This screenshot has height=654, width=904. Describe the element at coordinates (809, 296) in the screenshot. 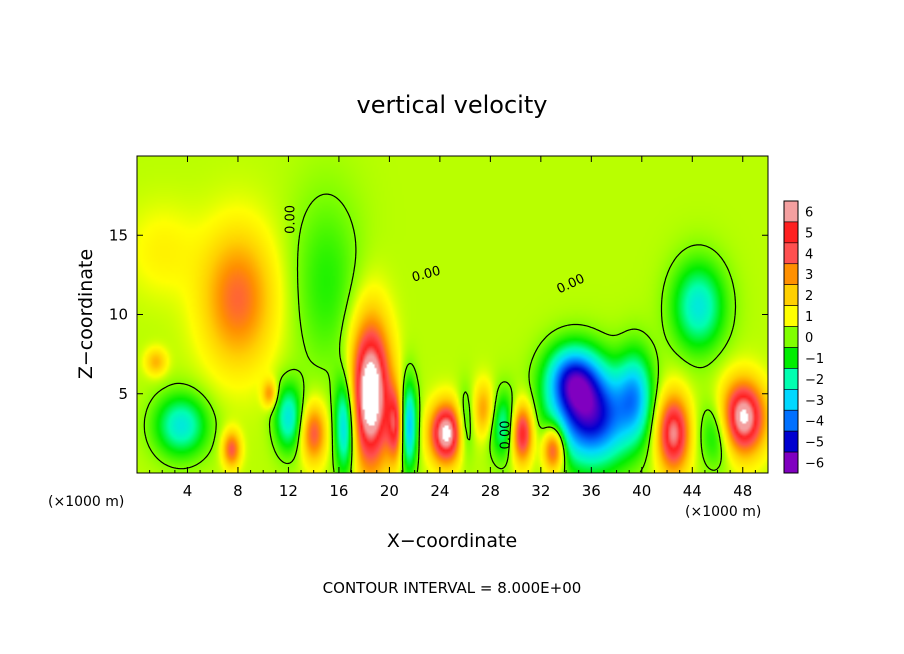

I see `colorbar-label: 2` at that location.